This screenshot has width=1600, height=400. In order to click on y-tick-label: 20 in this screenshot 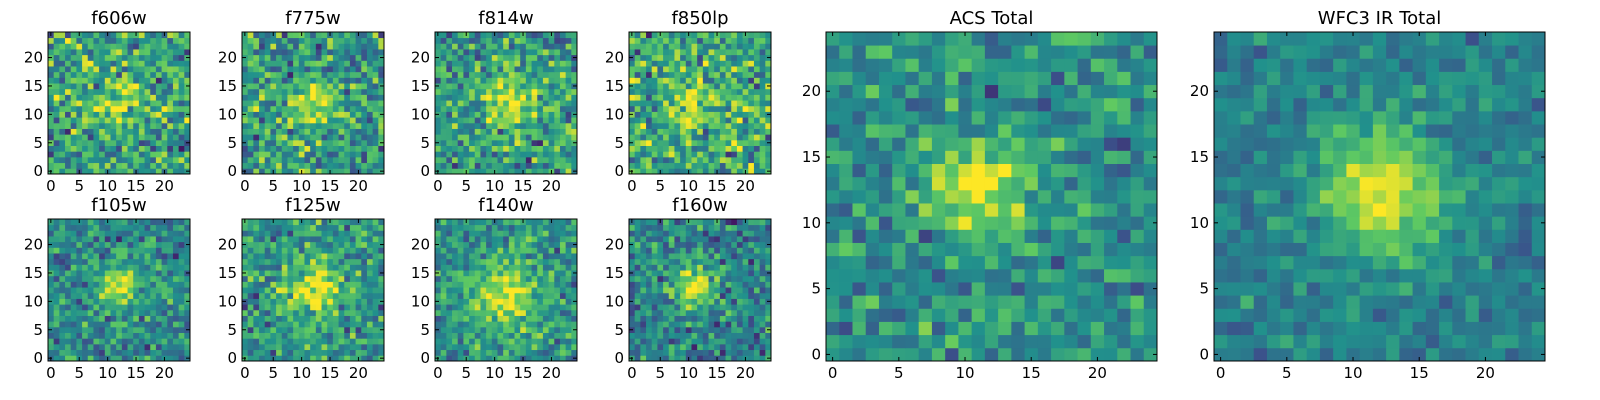, I will do `click(614, 58)`.